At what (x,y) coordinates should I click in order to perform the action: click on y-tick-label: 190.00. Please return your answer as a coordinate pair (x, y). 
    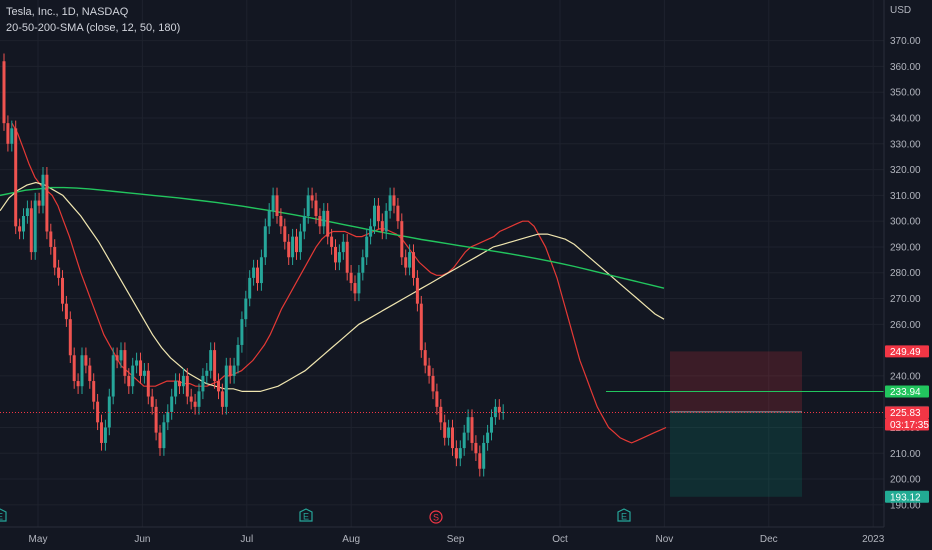
    Looking at the image, I should click on (905, 505).